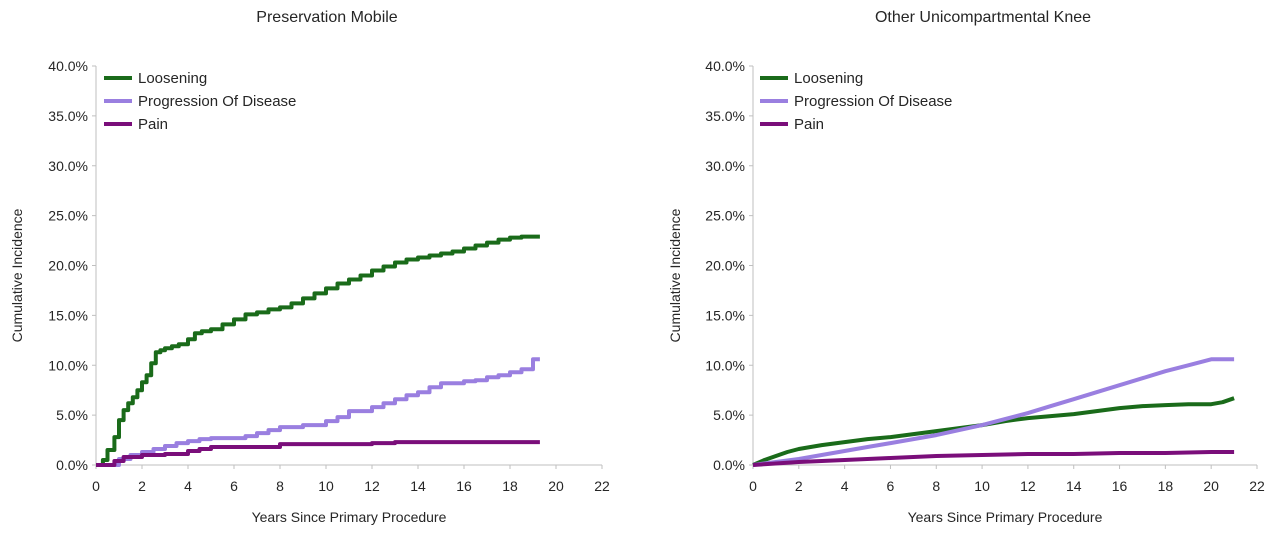  What do you see at coordinates (983, 17) in the screenshot?
I see `chart-title: Other Unicompartmental Knee` at bounding box center [983, 17].